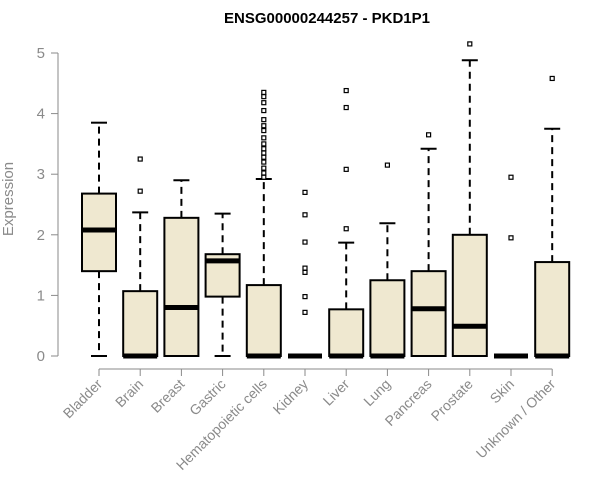  I want to click on y-tick-label: 2, so click(41, 235).